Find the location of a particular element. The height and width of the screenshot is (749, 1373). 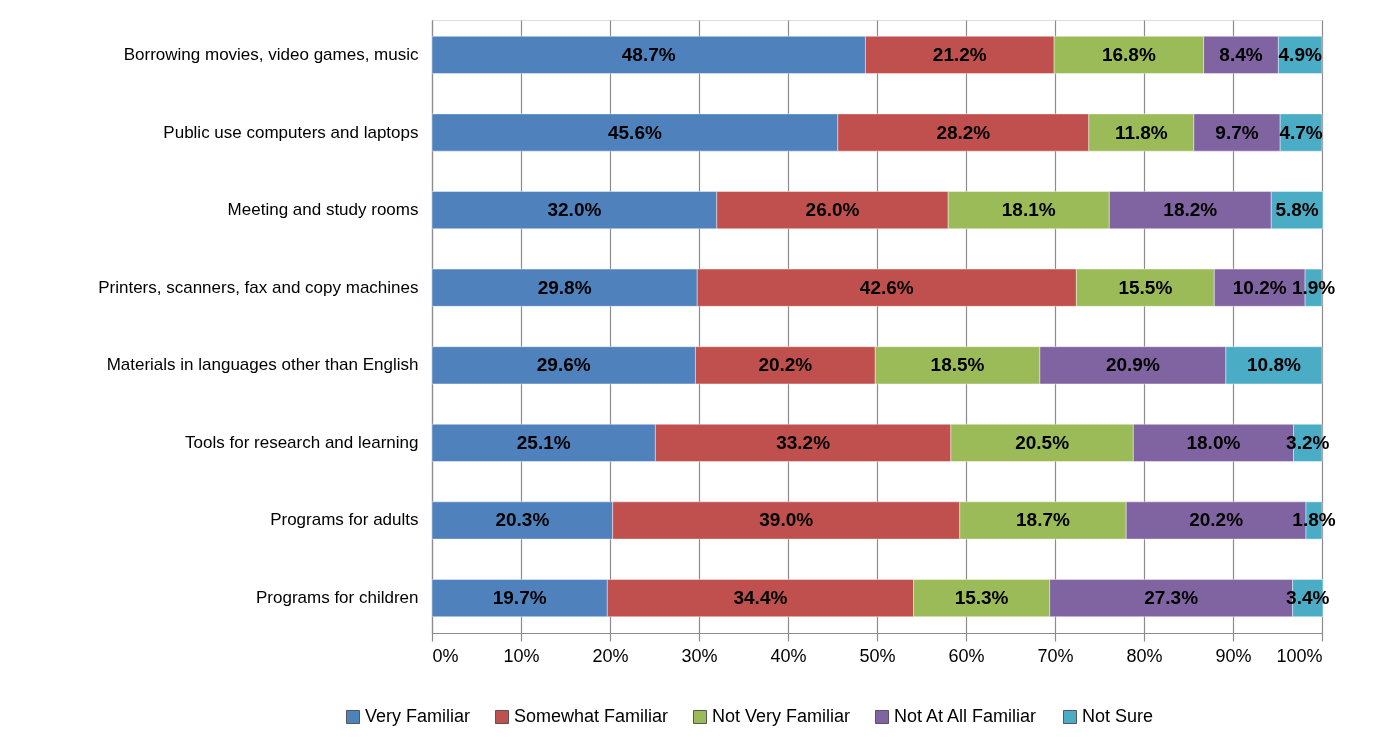

data-label: 15.3% is located at coordinates (981, 598).